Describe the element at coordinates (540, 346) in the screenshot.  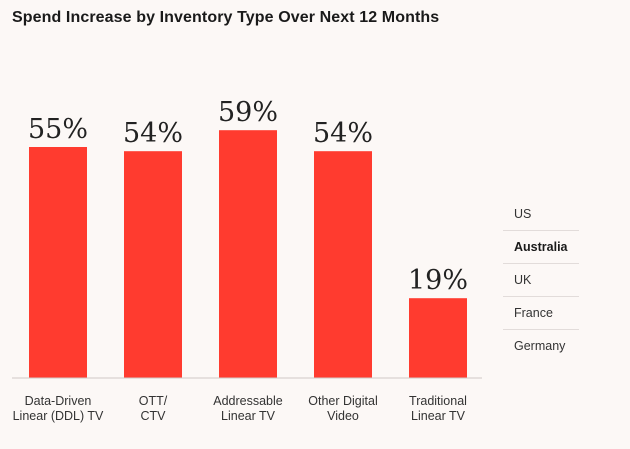
I see `legend-item-germany: Germany` at that location.